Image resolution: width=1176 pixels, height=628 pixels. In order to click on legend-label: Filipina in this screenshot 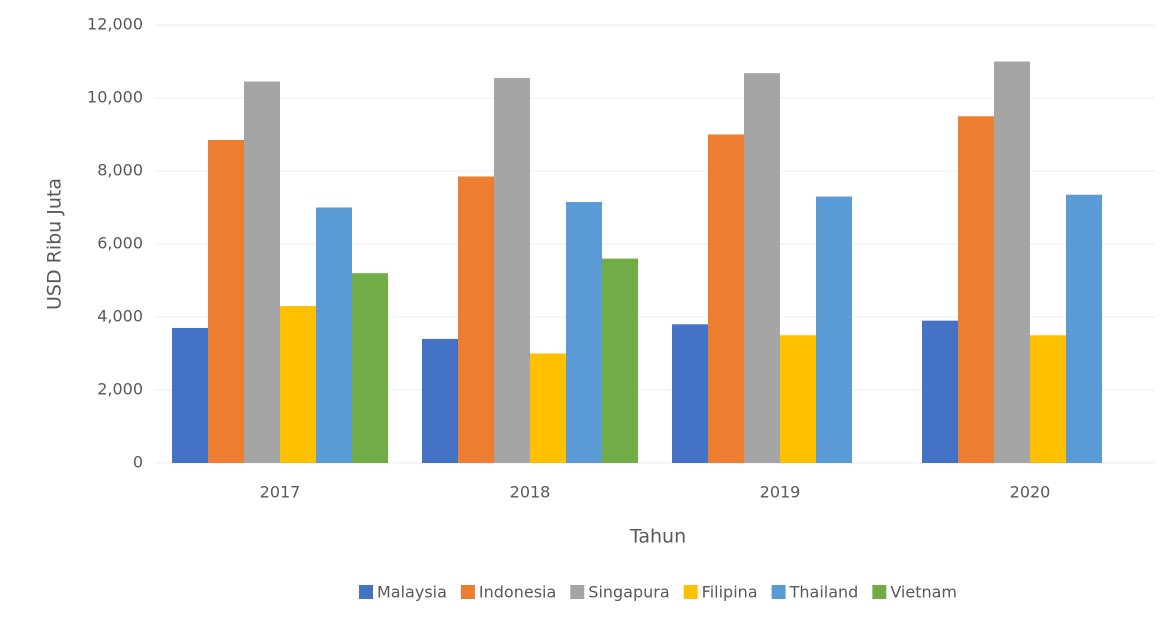, I will do `click(730, 592)`.